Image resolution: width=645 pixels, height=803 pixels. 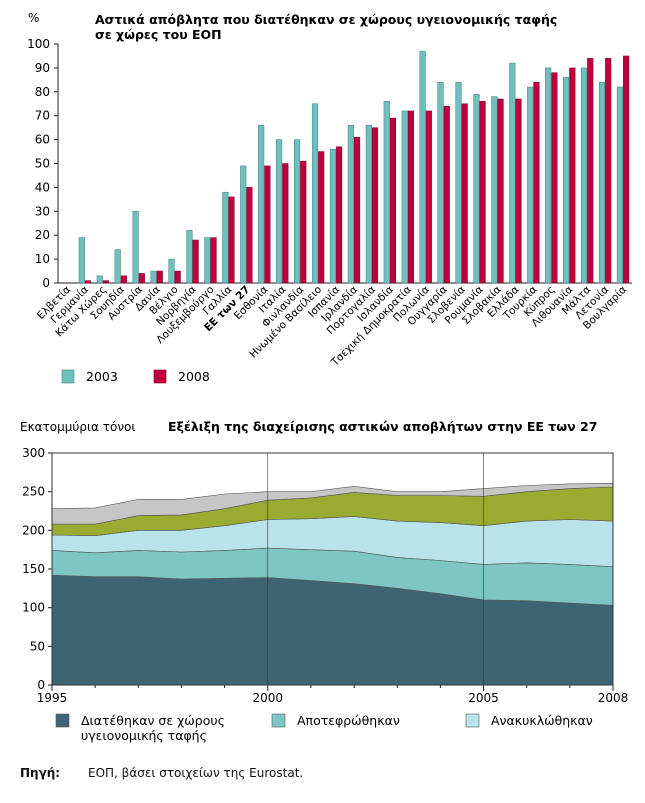 What do you see at coordinates (267, 698) in the screenshot?
I see `chart2-x-tick-label: 2000` at bounding box center [267, 698].